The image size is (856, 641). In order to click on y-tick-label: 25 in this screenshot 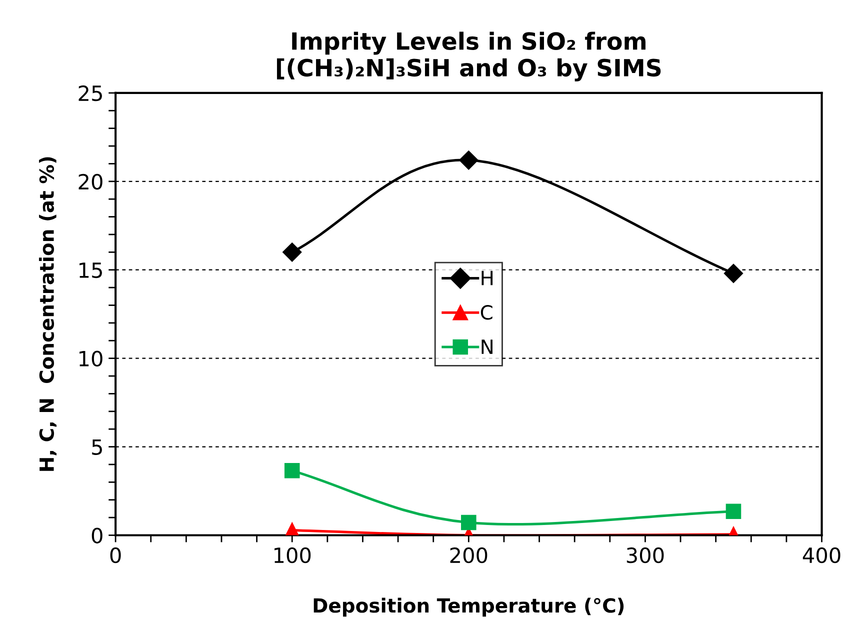, I will do `click(90, 93)`.